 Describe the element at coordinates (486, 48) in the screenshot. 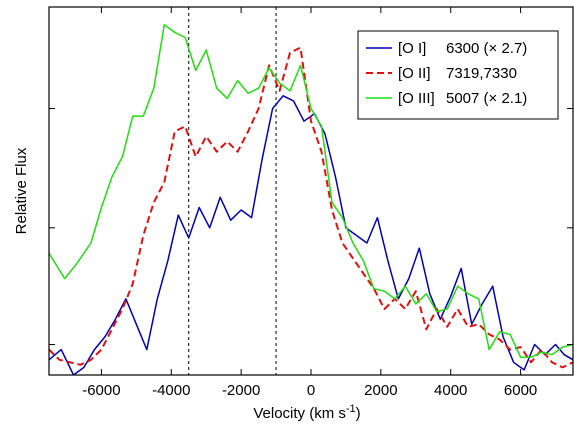

I see `legend-suffix-0: 6300 (× 2.7)` at that location.